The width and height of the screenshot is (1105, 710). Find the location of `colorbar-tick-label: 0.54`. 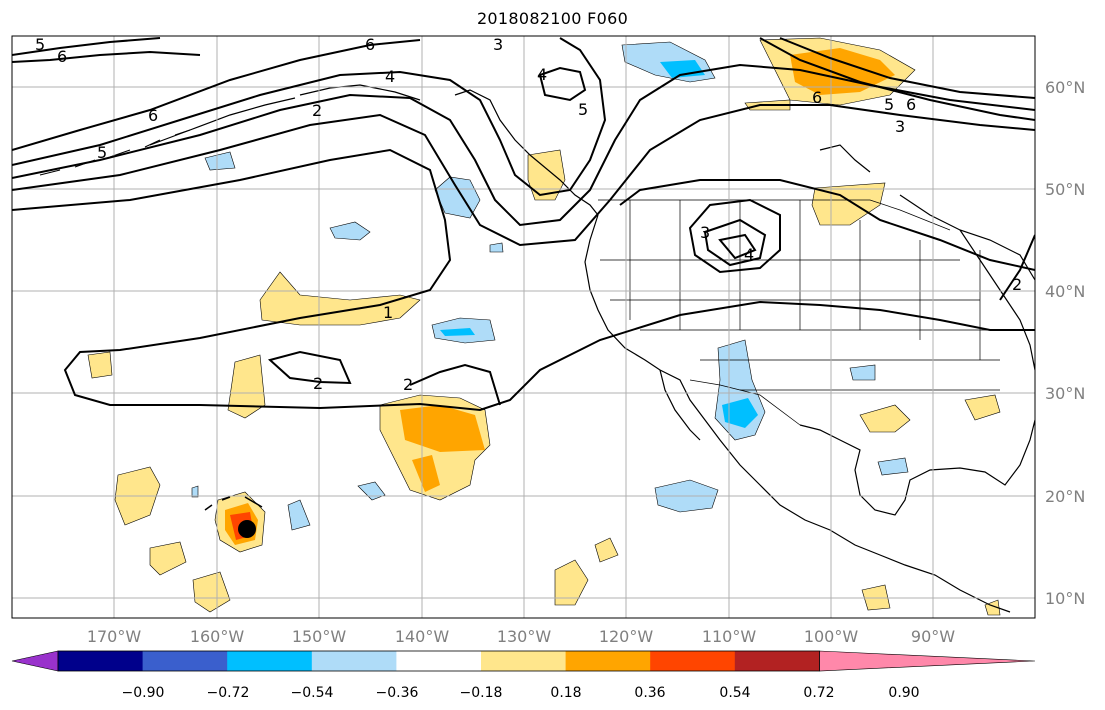

colorbar-tick-label: 0.54 is located at coordinates (734, 693).